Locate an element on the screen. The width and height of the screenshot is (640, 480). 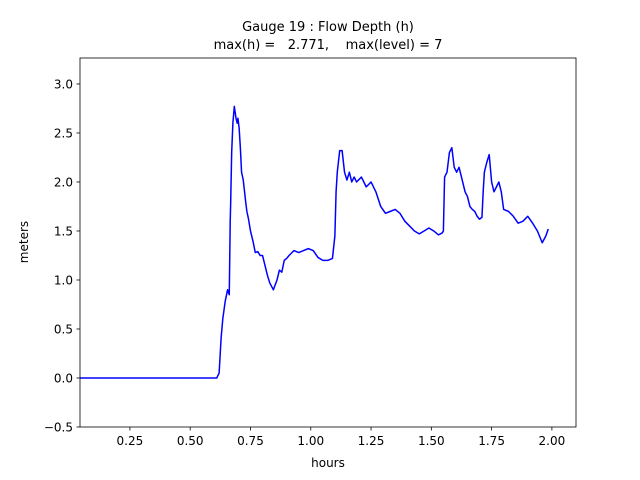
y-tick-label: −0.5 is located at coordinates (58, 428).